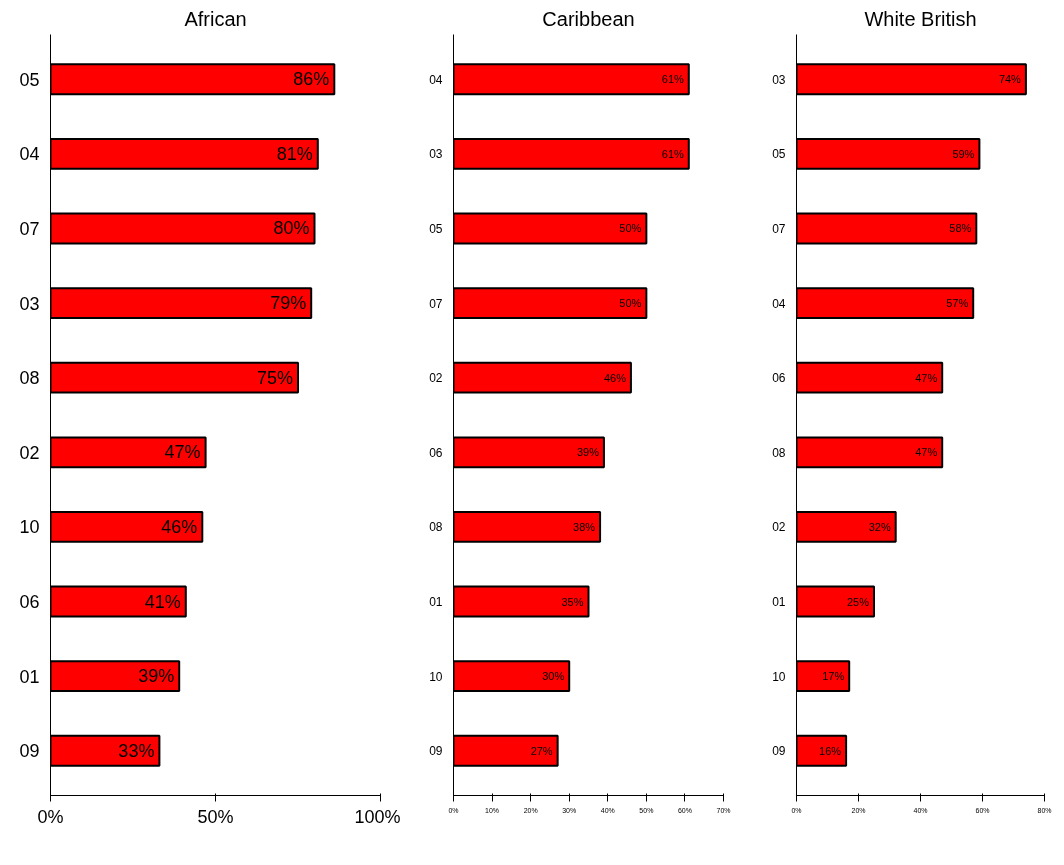  Describe the element at coordinates (162, 601) in the screenshot. I see `data-label: 41%` at that location.